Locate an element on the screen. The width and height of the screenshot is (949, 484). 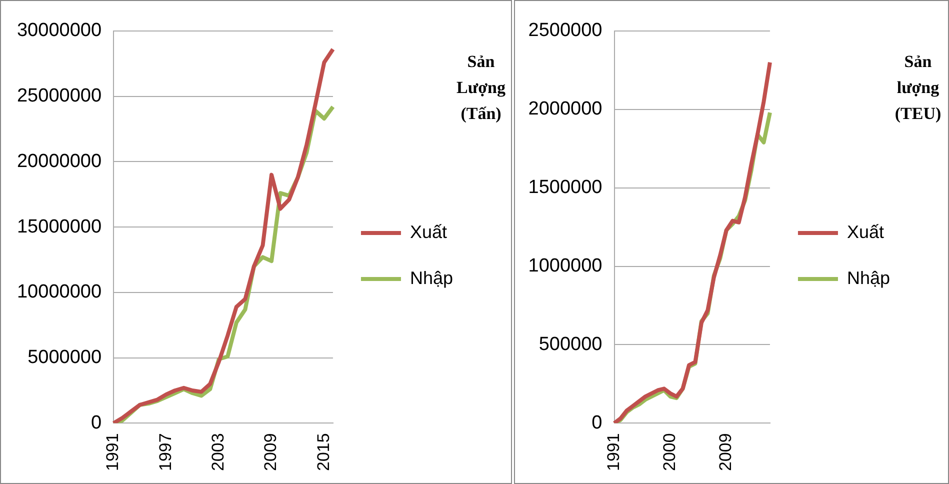
y-tick-label: 30000000 is located at coordinates (59, 31).